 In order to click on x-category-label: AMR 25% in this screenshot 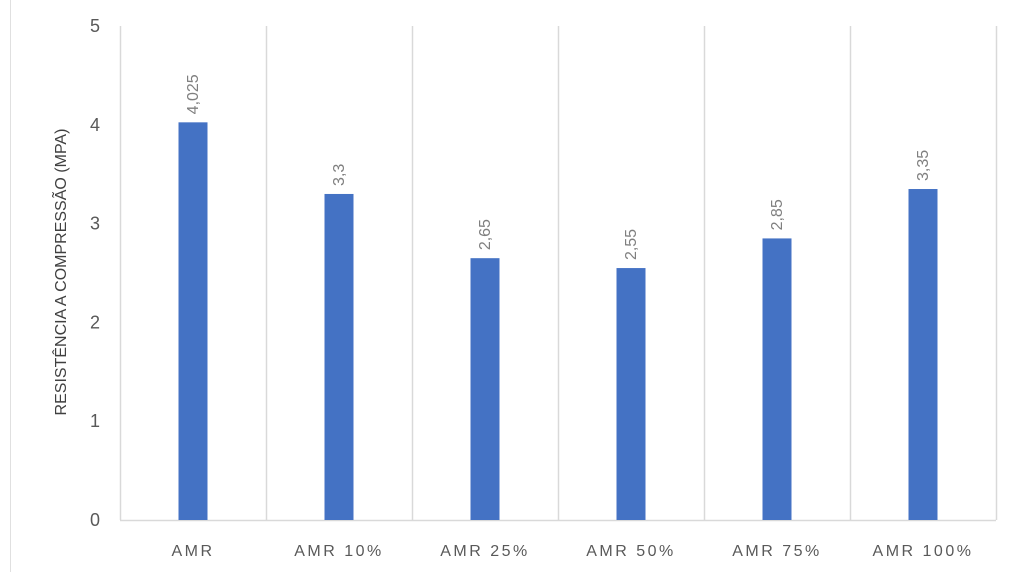, I will do `click(485, 551)`.